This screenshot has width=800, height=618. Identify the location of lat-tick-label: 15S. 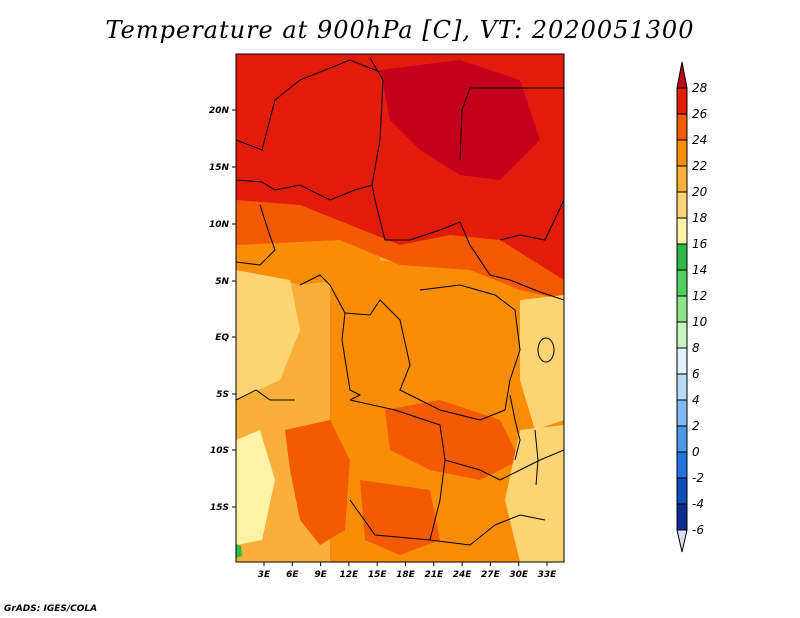
(219, 508).